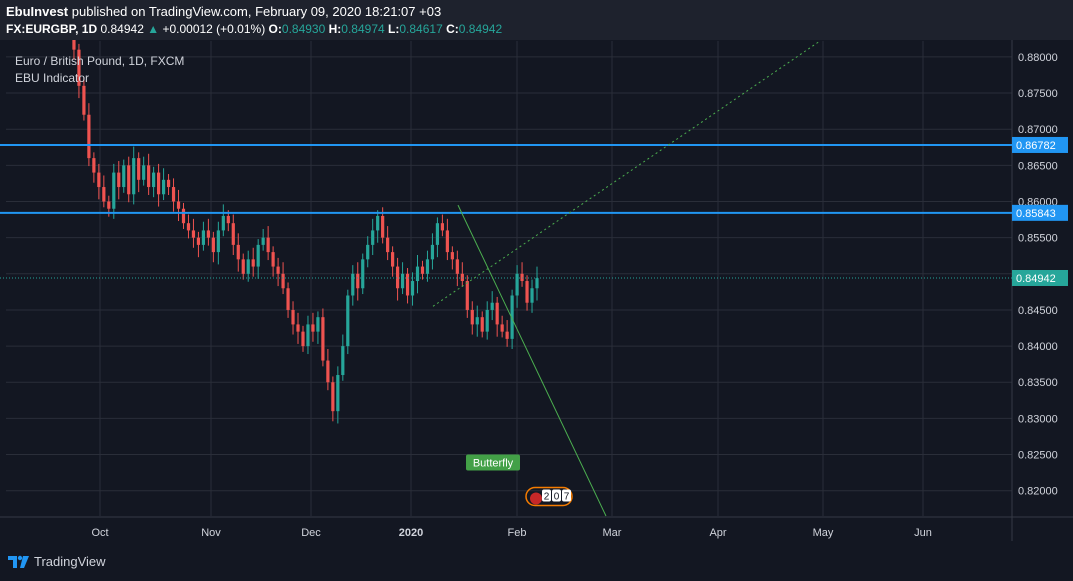  What do you see at coordinates (1038, 239) in the screenshot?
I see `y-tick-label: 0.85500` at bounding box center [1038, 239].